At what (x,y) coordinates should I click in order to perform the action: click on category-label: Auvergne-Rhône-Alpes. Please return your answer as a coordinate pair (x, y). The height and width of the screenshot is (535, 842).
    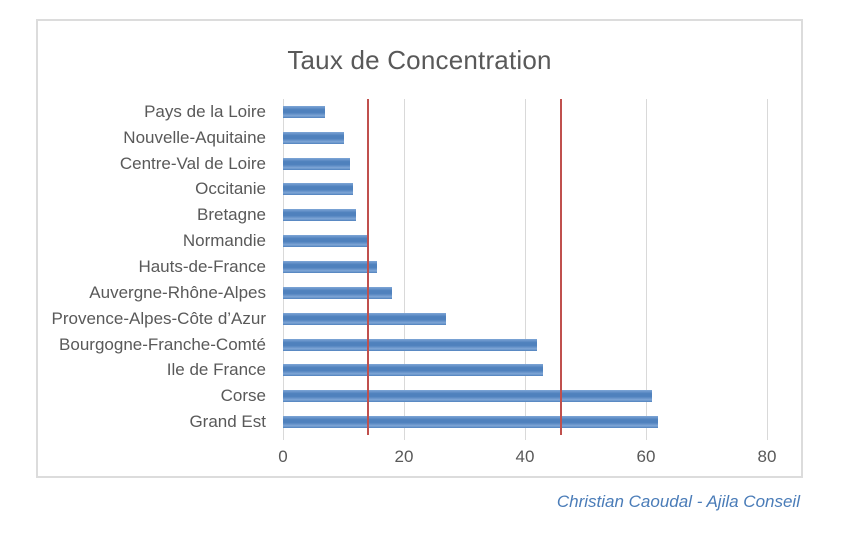
    Looking at the image, I should click on (177, 292).